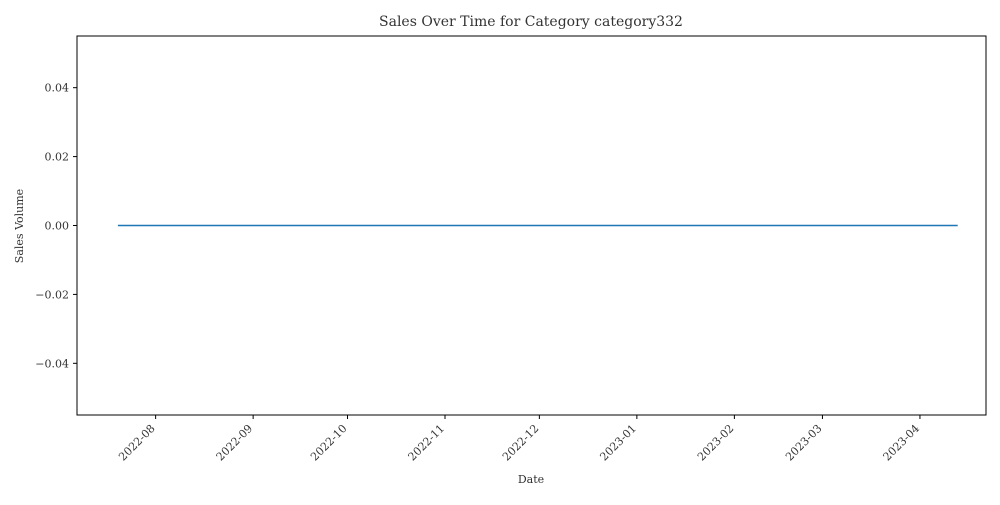  I want to click on x-tick-label: 2022-10, so click(329, 443).